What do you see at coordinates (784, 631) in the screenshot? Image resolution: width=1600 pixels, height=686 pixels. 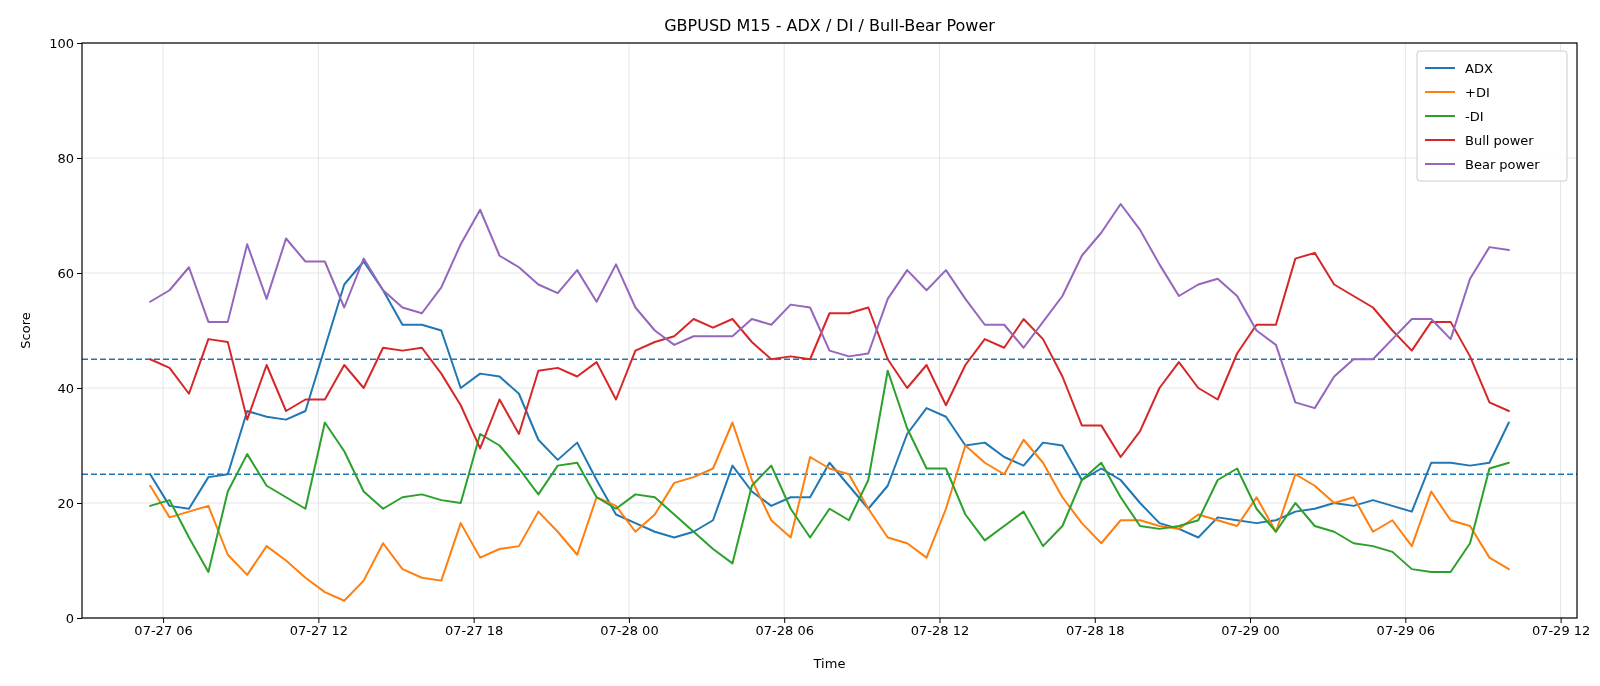 I see `x-tick-label: 07-28 06` at bounding box center [784, 631].